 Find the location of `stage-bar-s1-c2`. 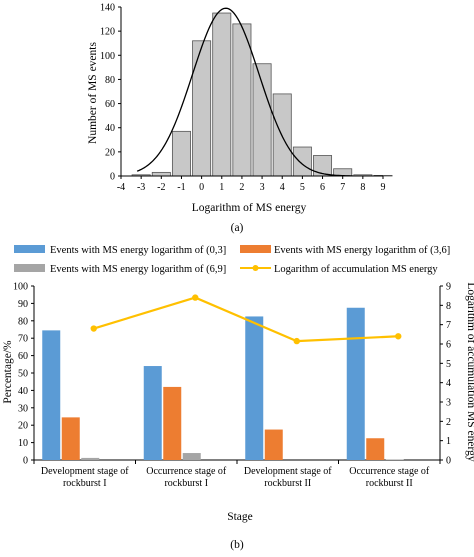

stage-bar-s1-c2 is located at coordinates (152, 413).